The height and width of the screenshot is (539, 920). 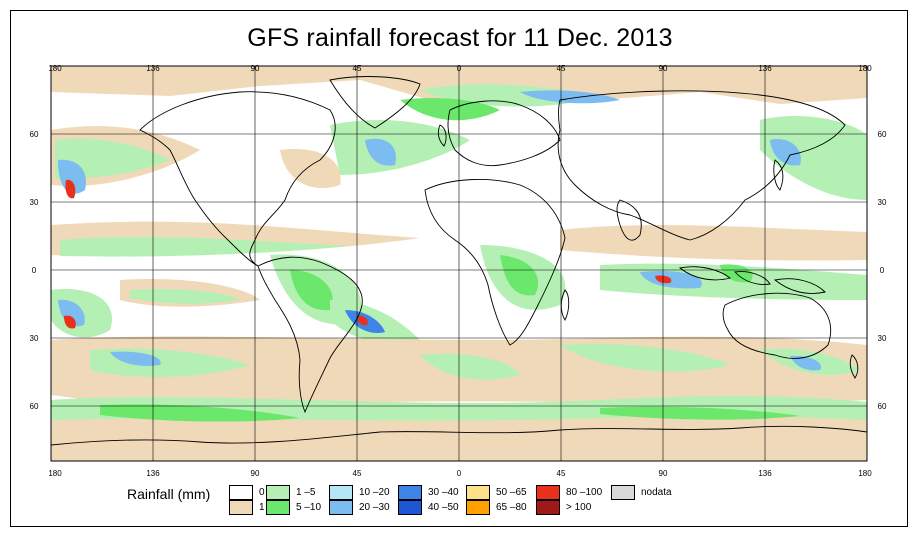 I want to click on map-title: GFS rainfall forecast for 11 Dec. 2013, so click(x=460, y=38).